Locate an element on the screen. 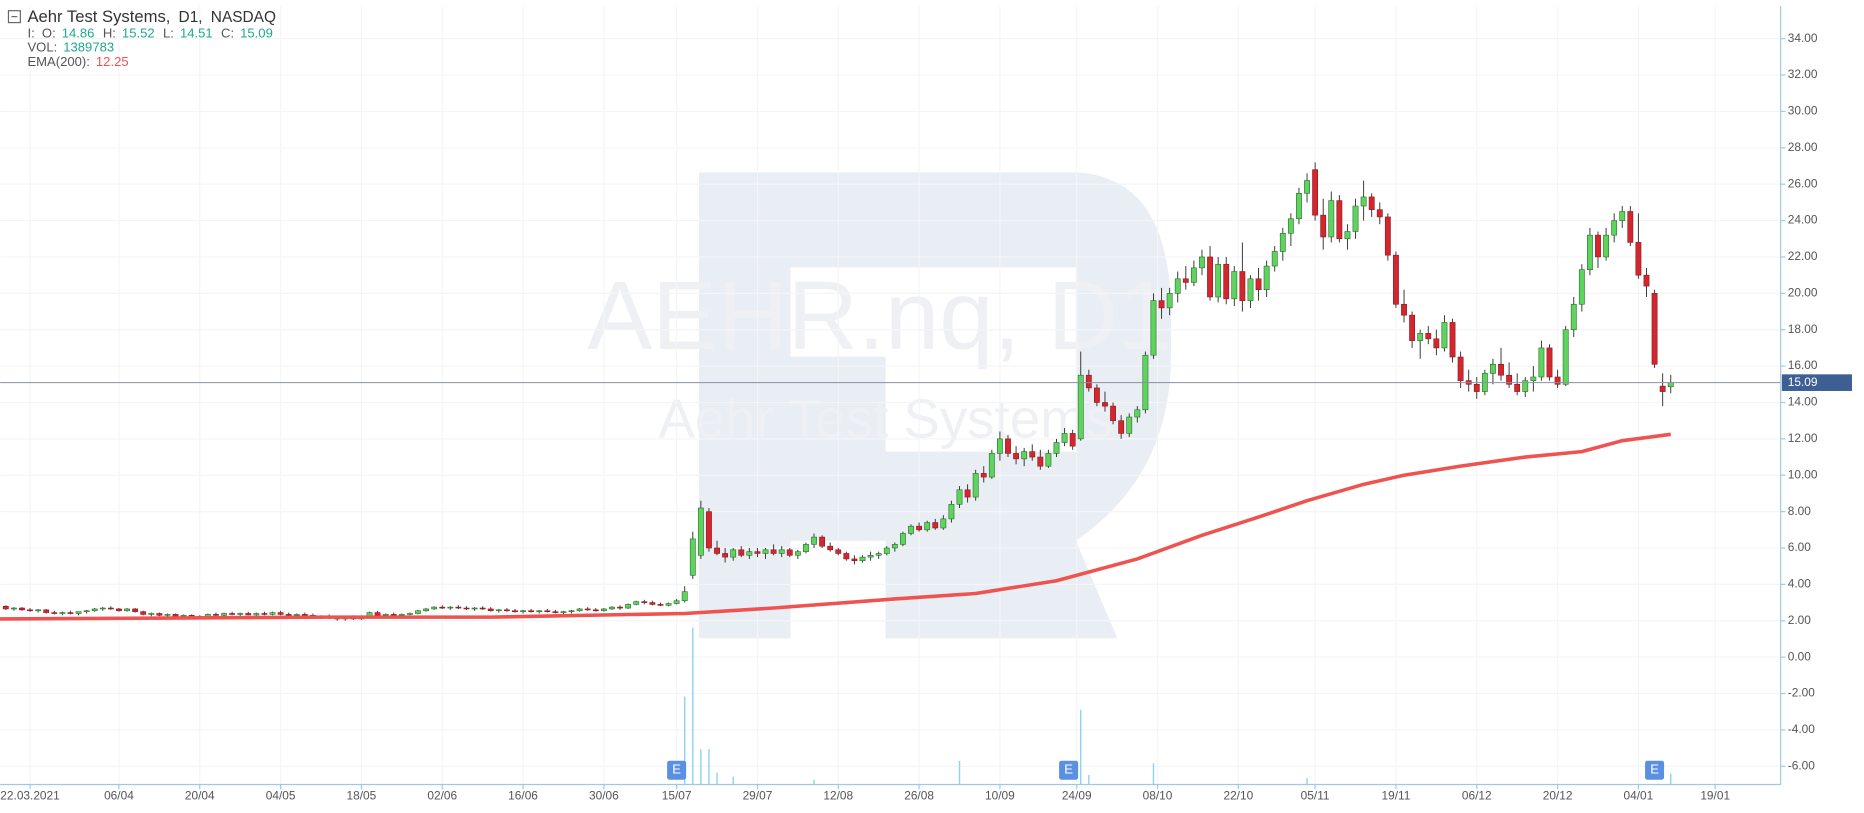  legend-value: 15.09 is located at coordinates (256, 33).